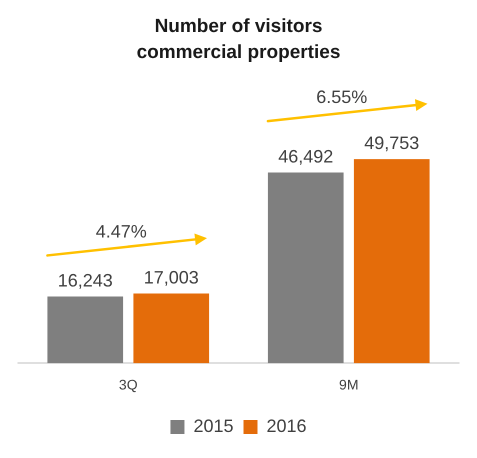 Image resolution: width=477 pixels, height=458 pixels. What do you see at coordinates (286, 426) in the screenshot?
I see `legend-label: 2016` at bounding box center [286, 426].